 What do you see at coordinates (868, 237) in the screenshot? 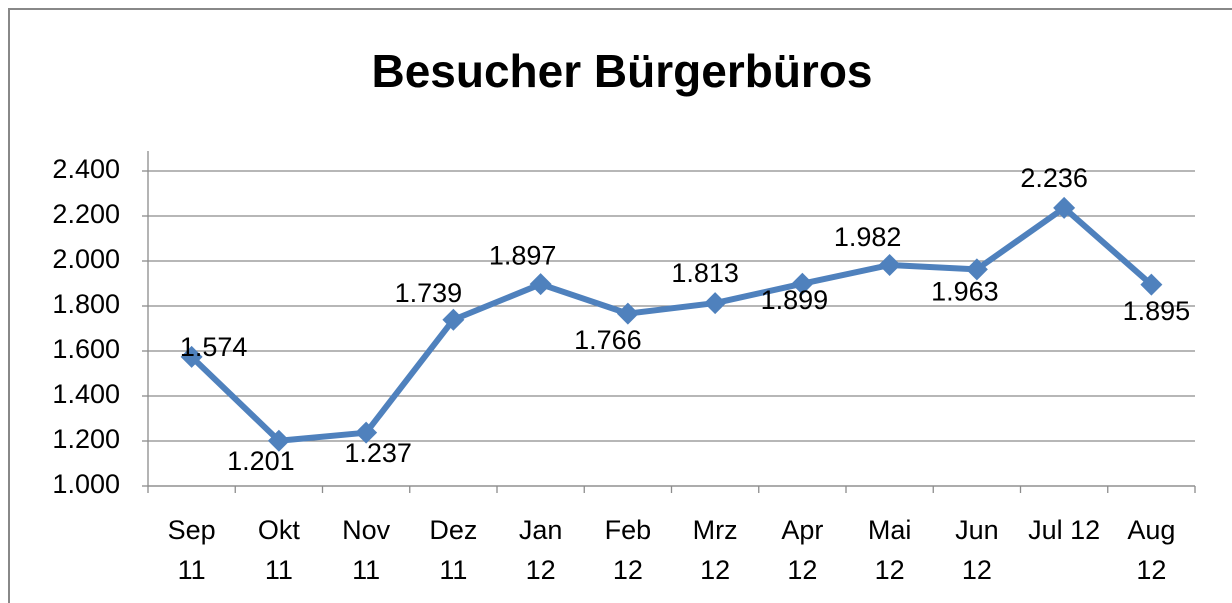
I see `data-label: 1.982` at bounding box center [868, 237].